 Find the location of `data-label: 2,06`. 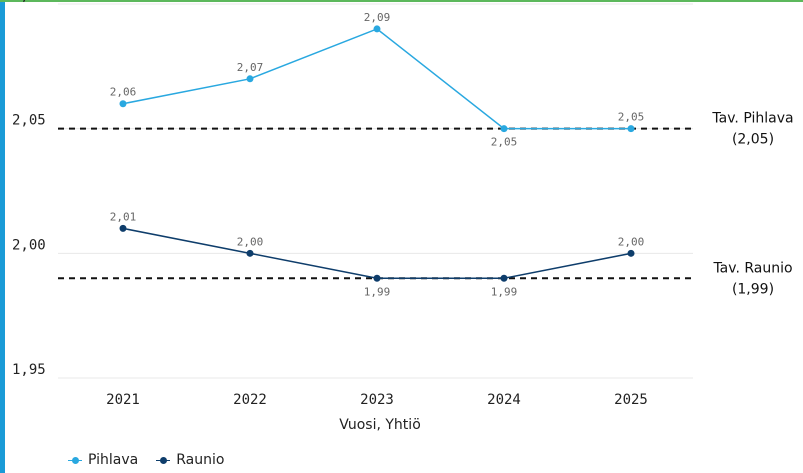

data-label: 2,06 is located at coordinates (123, 92).